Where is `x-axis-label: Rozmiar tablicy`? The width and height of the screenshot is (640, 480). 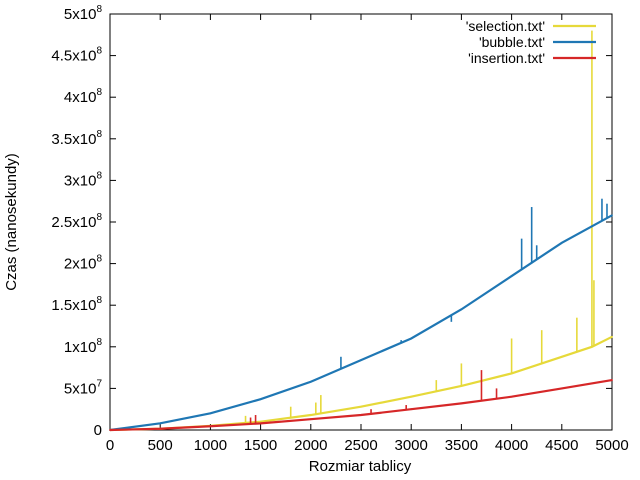
x-axis-label: Rozmiar tablicy is located at coordinates (360, 466).